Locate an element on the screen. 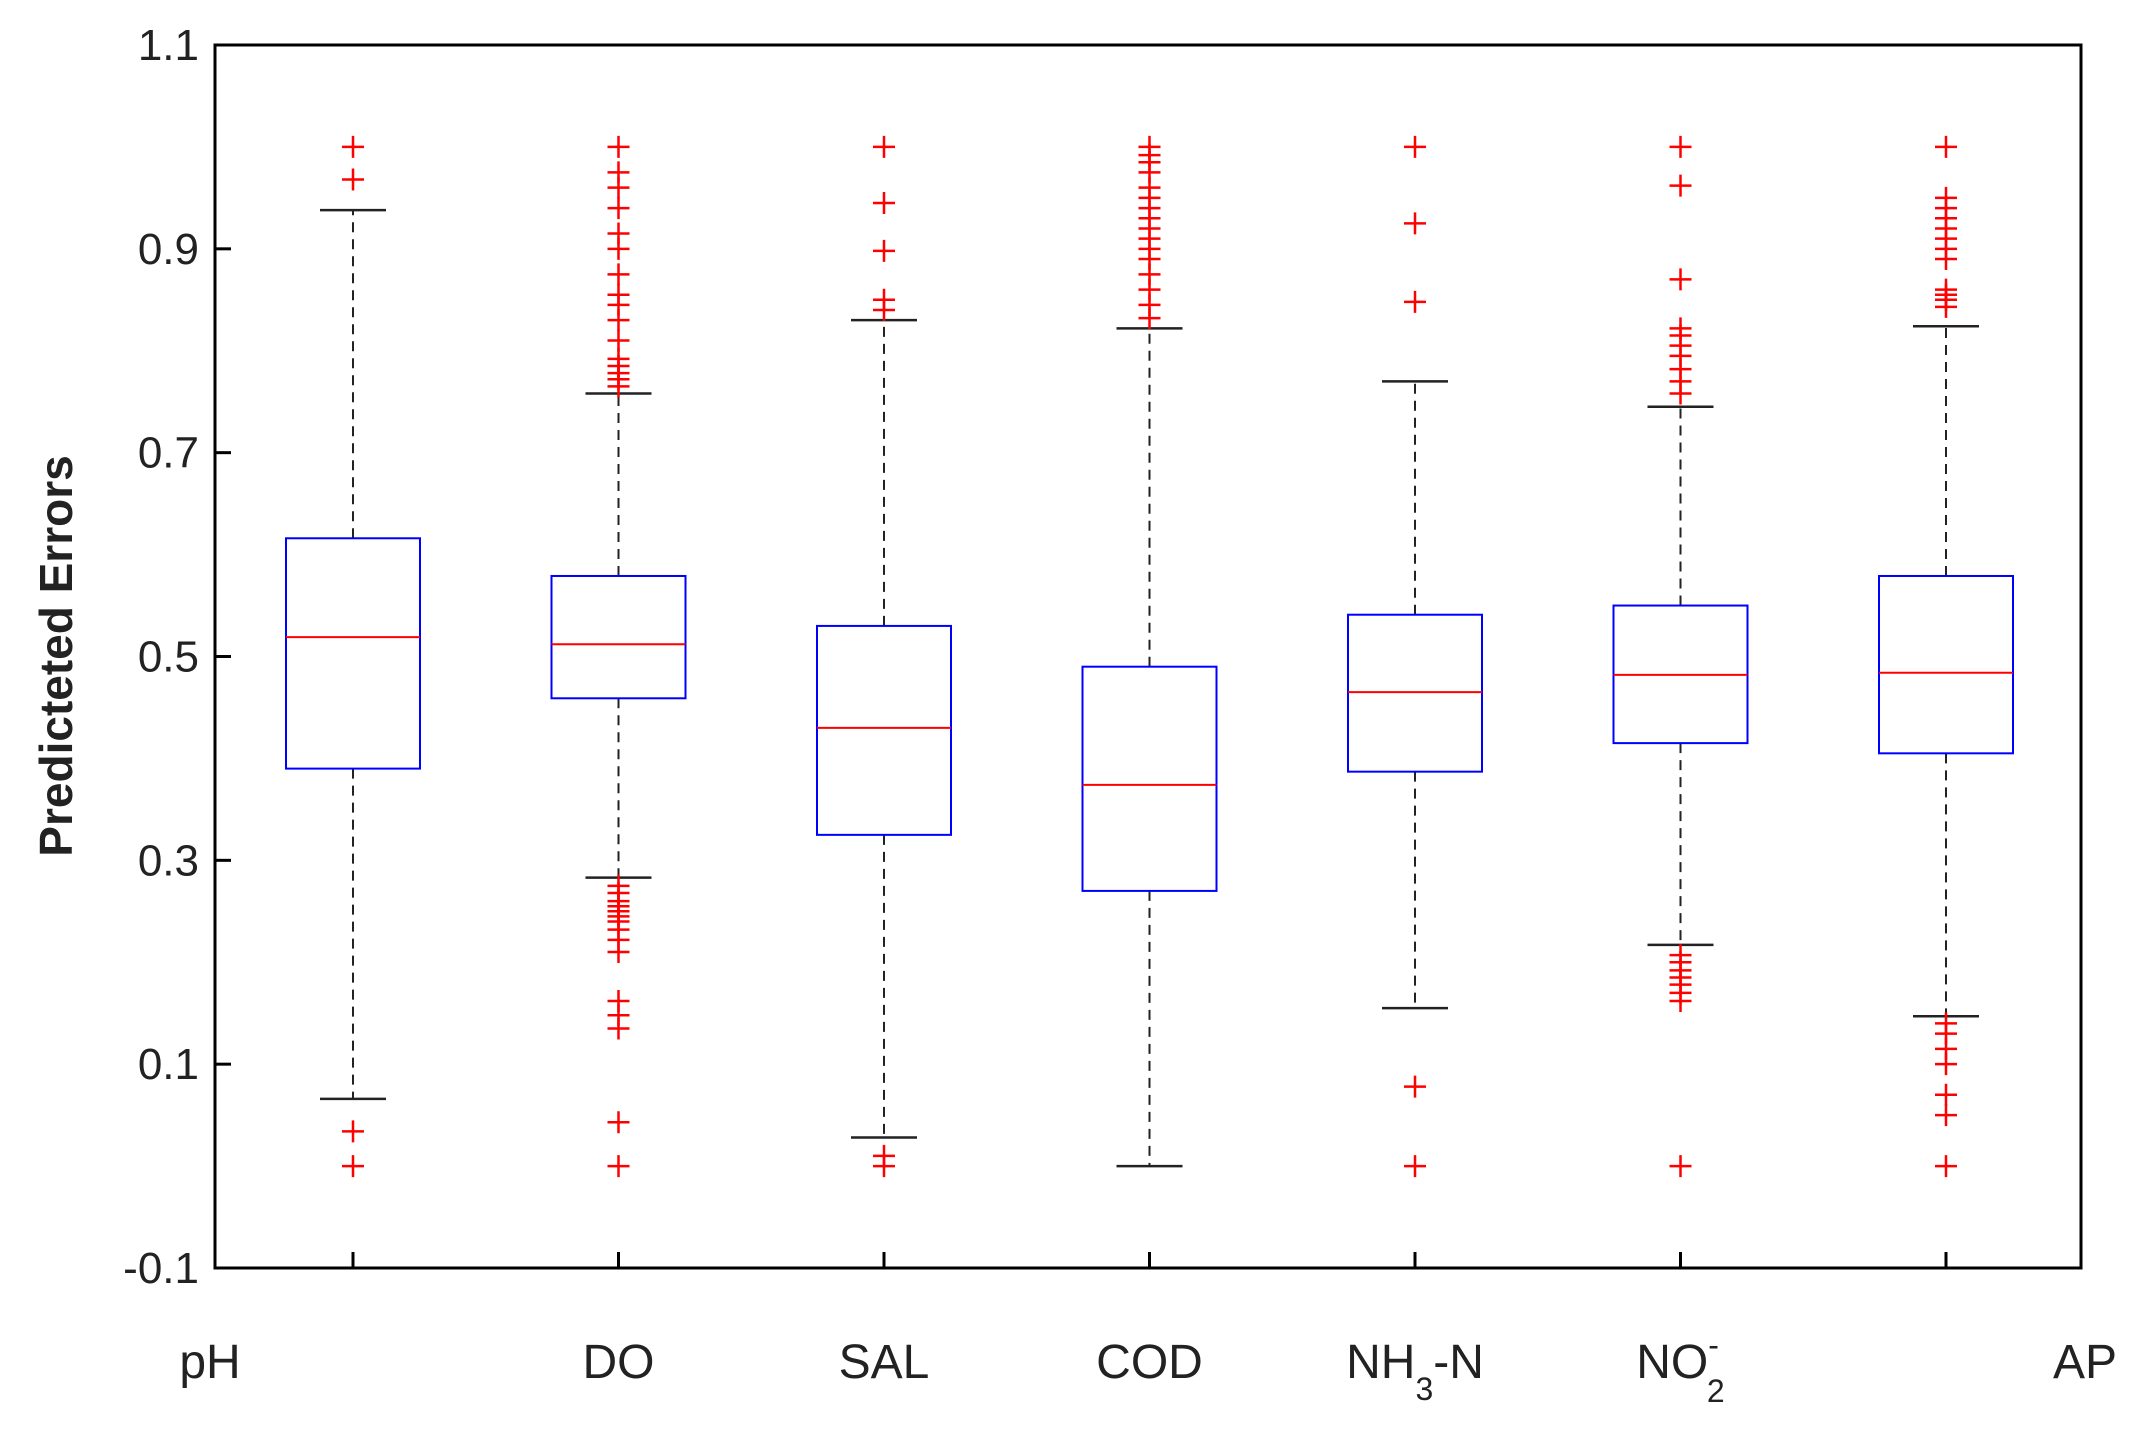 This screenshot has width=2142, height=1433. box-group-DO is located at coordinates (618, 656).